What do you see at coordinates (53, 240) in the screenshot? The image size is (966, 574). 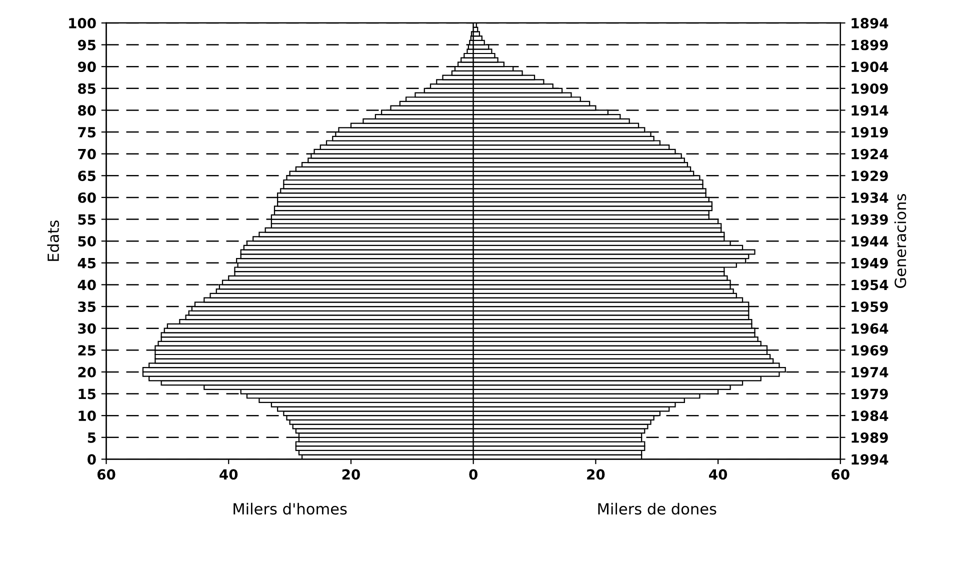 I see `y-axis-title: Edats` at bounding box center [53, 240].